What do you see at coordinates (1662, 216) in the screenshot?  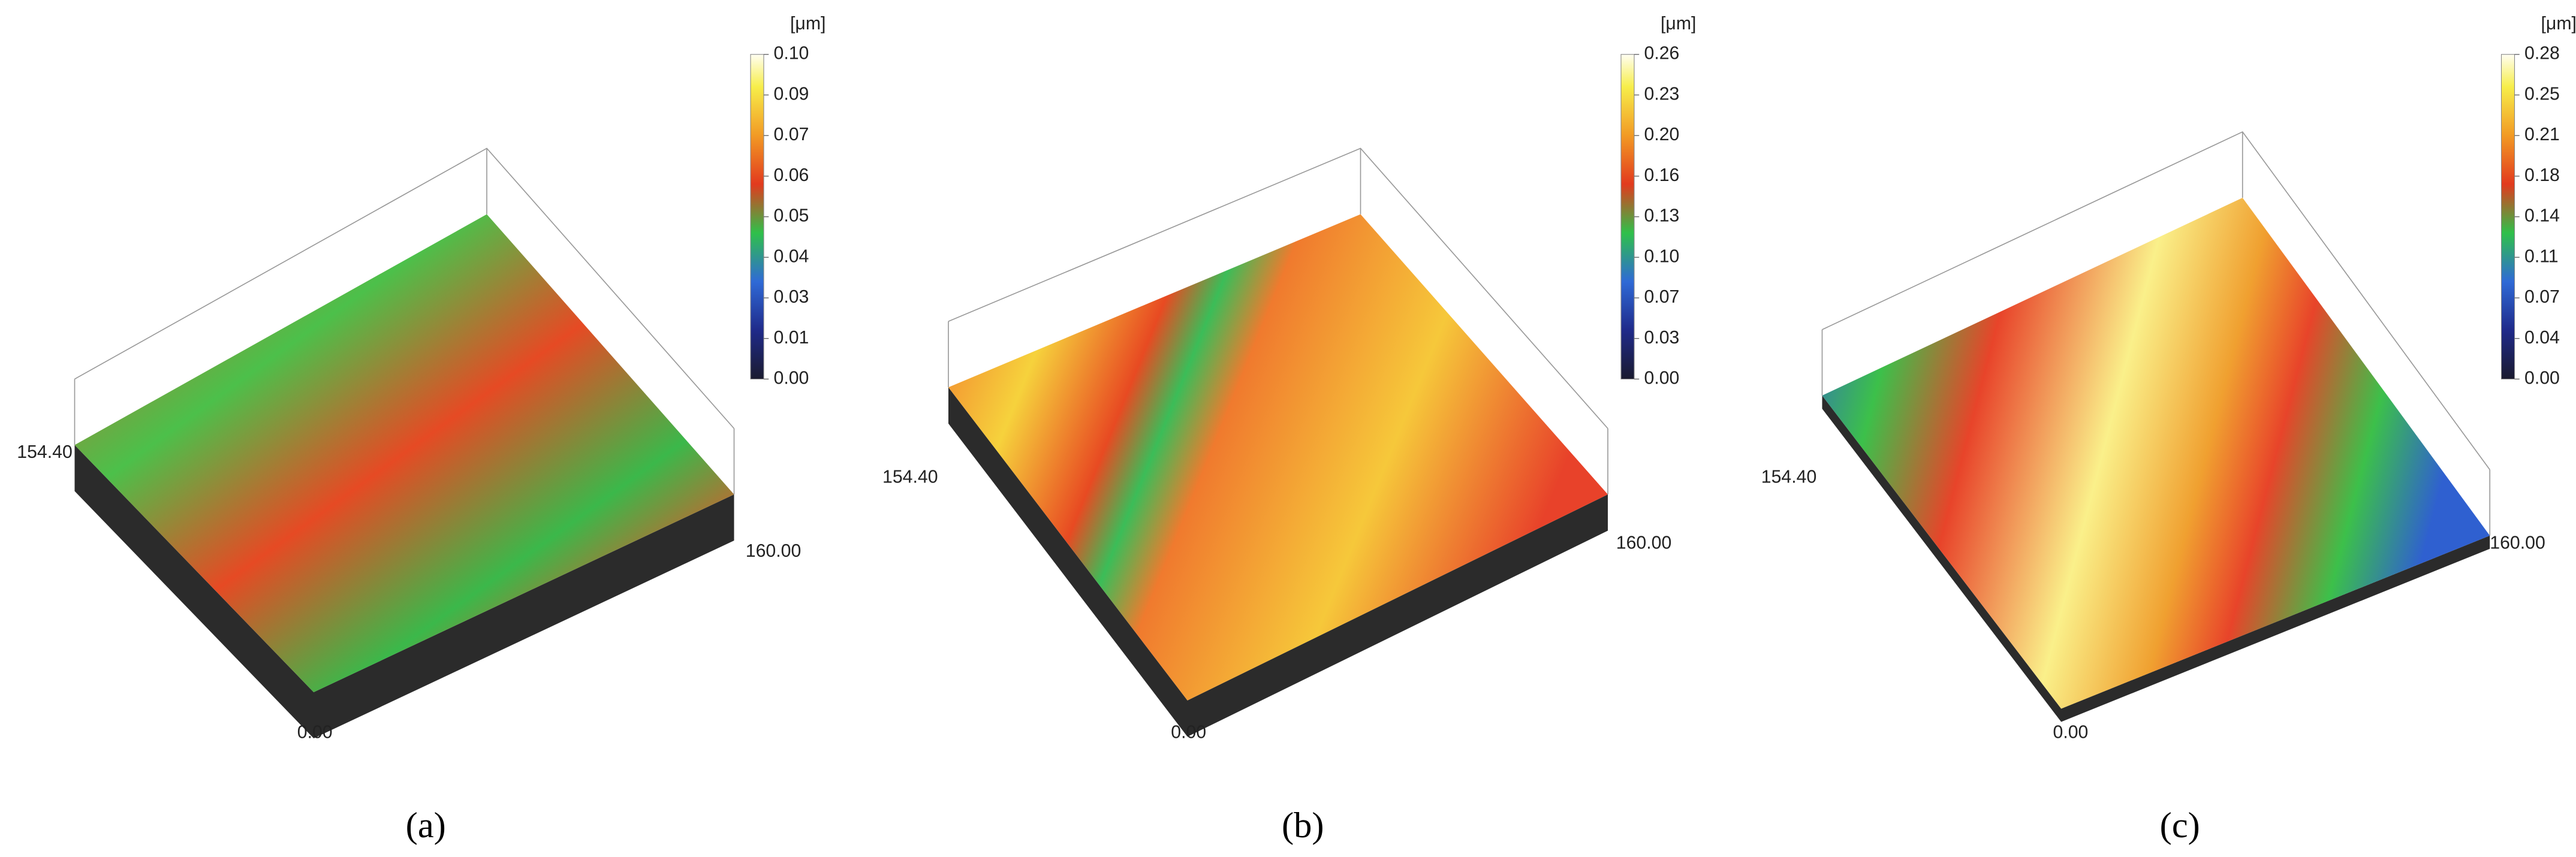 I see `colorbar-tick-label: 0.13` at bounding box center [1662, 216].